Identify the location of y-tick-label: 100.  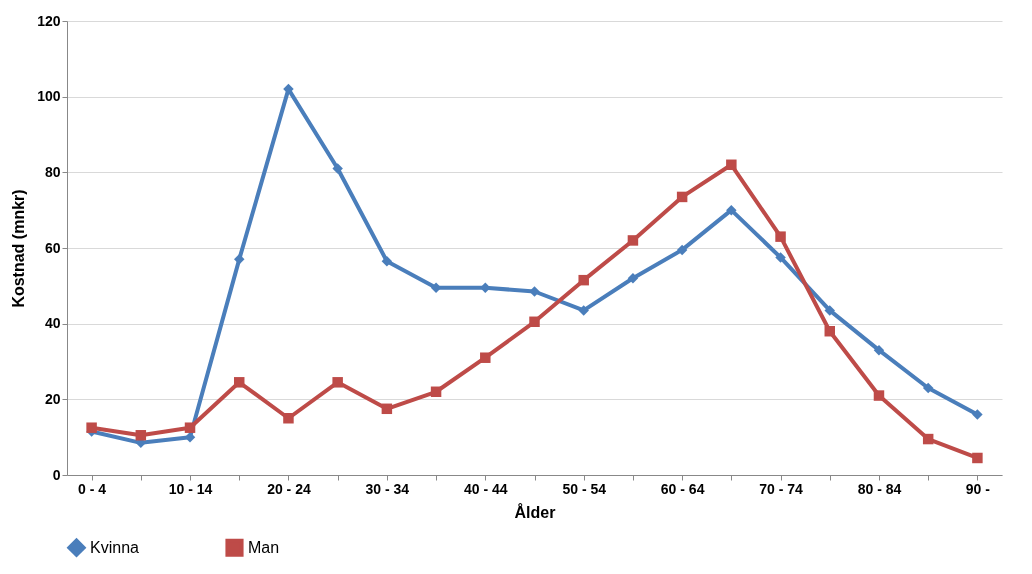
(49, 96).